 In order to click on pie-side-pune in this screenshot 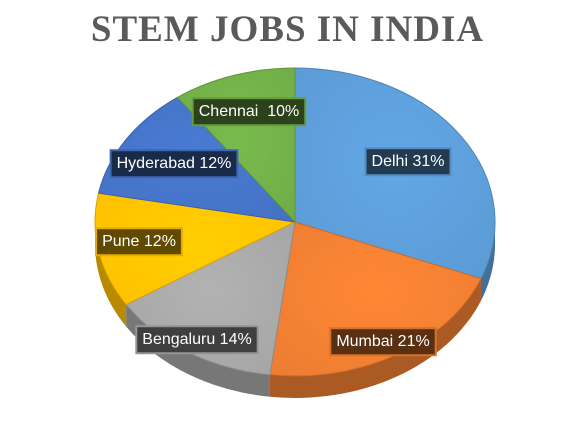, I will do `click(111, 274)`.